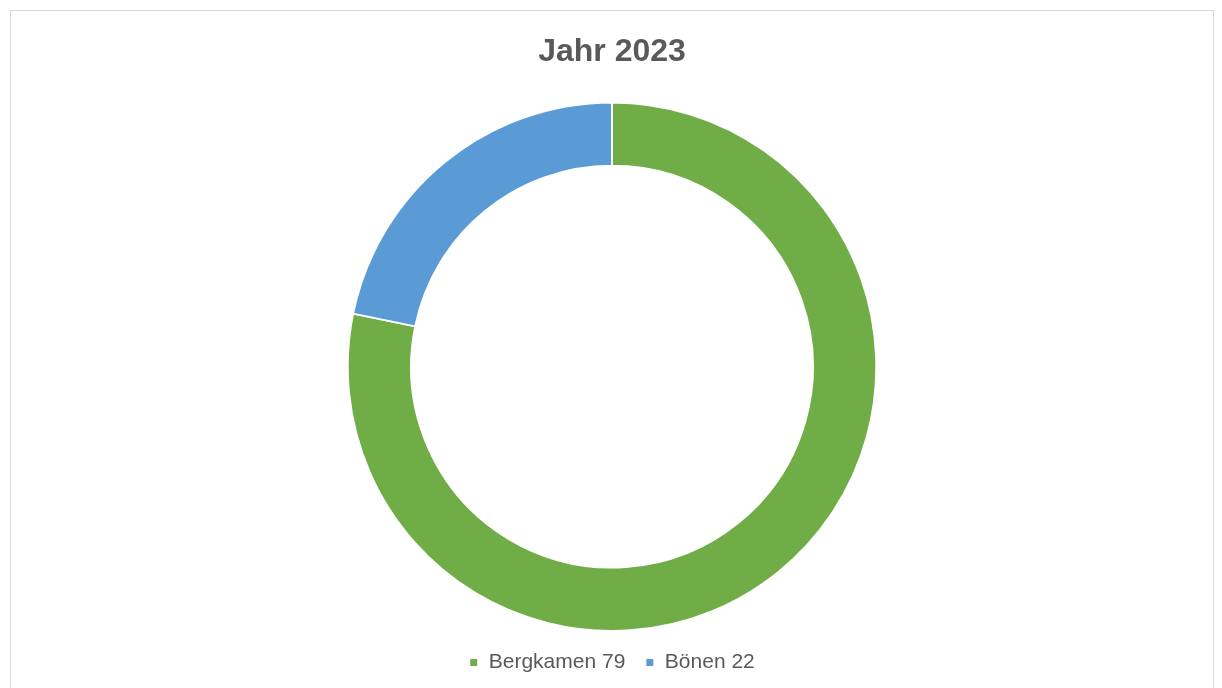 The width and height of the screenshot is (1222, 688). What do you see at coordinates (709, 661) in the screenshot?
I see `legend-label: Bönen 22` at bounding box center [709, 661].